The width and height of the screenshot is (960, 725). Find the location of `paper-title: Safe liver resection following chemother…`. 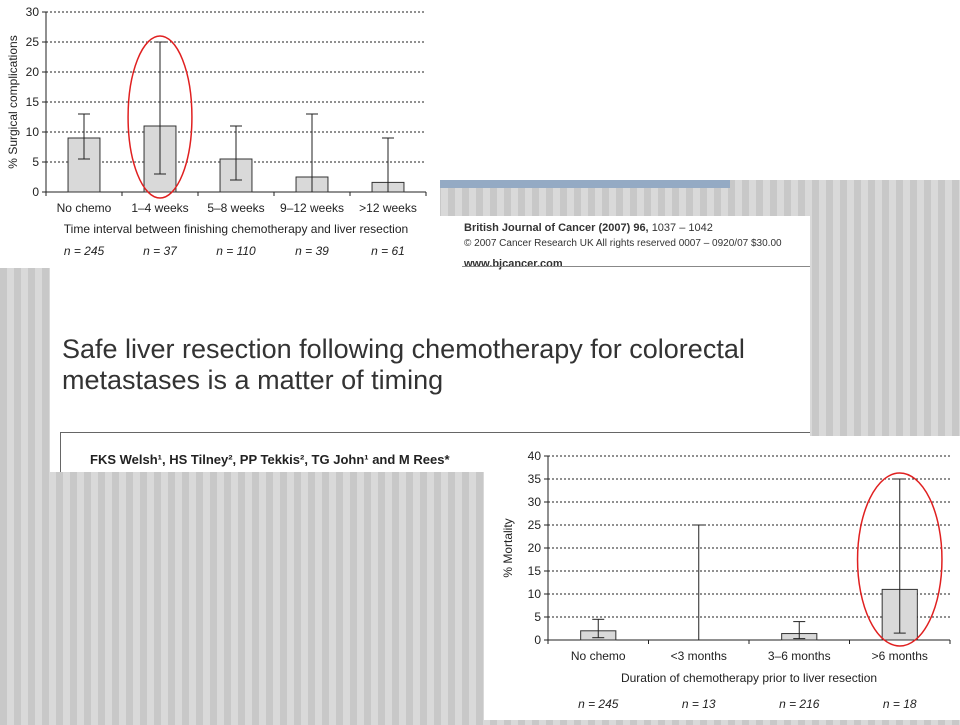

paper-title: Safe liver resection following chemother… is located at coordinates (403, 364).